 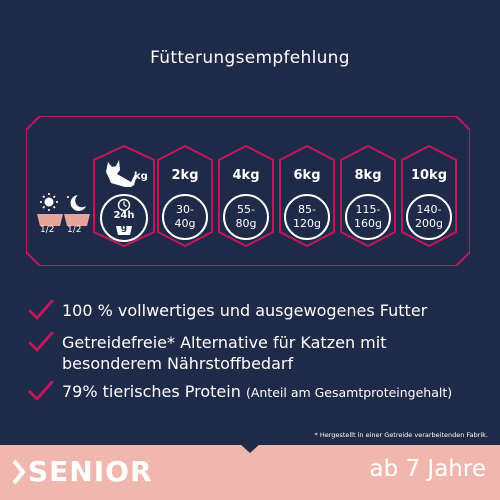 I want to click on banner-notch, so click(x=250, y=448).